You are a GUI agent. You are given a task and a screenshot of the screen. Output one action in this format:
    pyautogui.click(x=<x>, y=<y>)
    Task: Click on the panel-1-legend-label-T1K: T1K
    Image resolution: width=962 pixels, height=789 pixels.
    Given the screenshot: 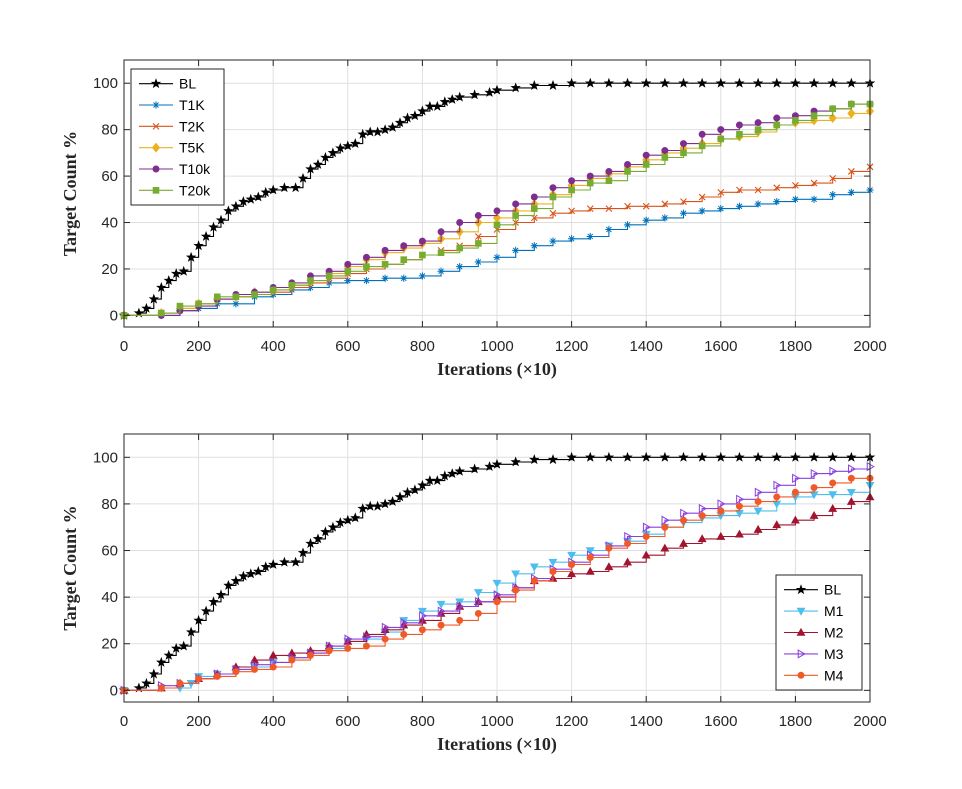 What is the action you would take?
    pyautogui.click(x=192, y=105)
    